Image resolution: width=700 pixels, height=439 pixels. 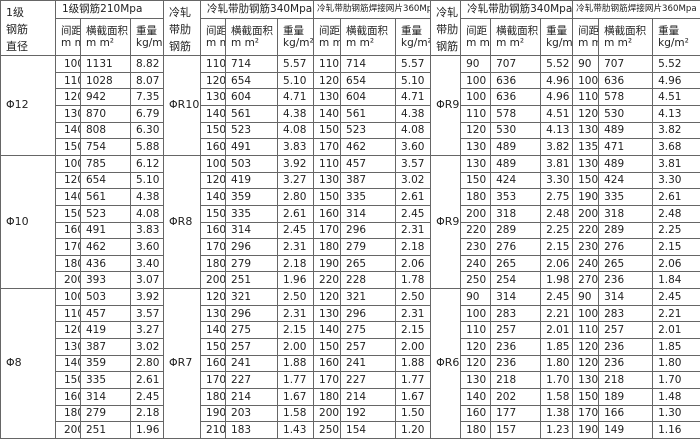 I want to click on cell: 250, so click(x=327, y=430).